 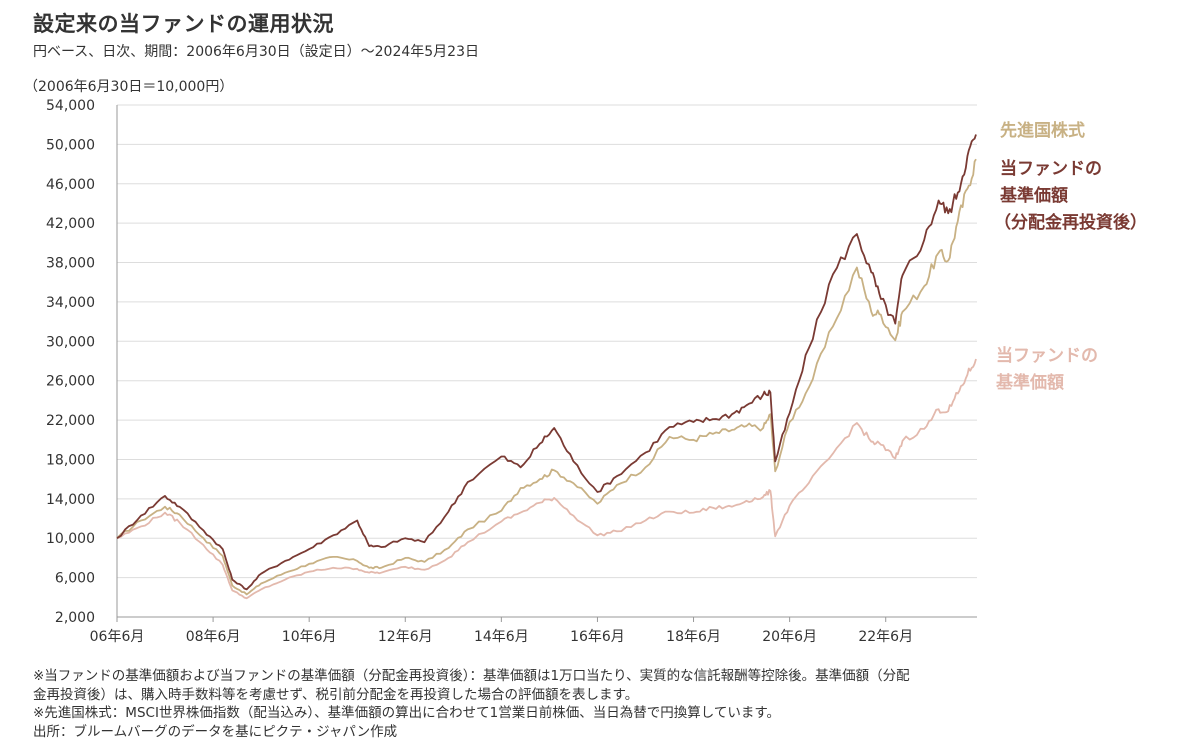 What do you see at coordinates (70, 145) in the screenshot?
I see `y-tick-label: 50,000` at bounding box center [70, 145].